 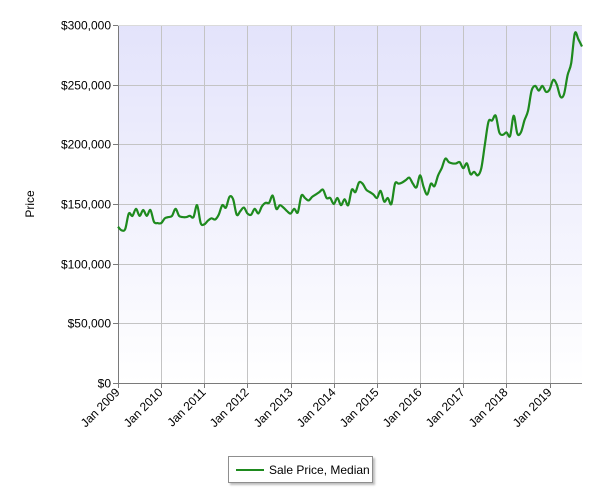 I want to click on x-tick-label: Jan 2013, so click(x=273, y=407).